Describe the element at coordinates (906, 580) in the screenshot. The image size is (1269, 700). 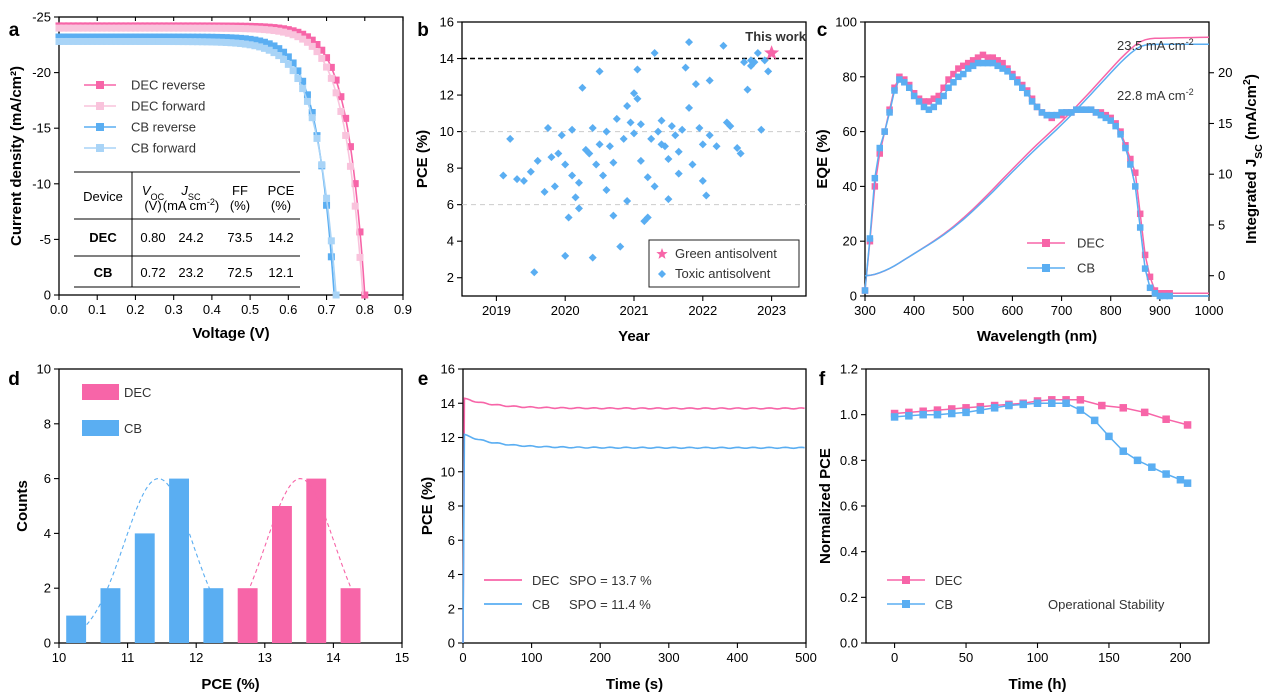
I see `legend-marker` at that location.